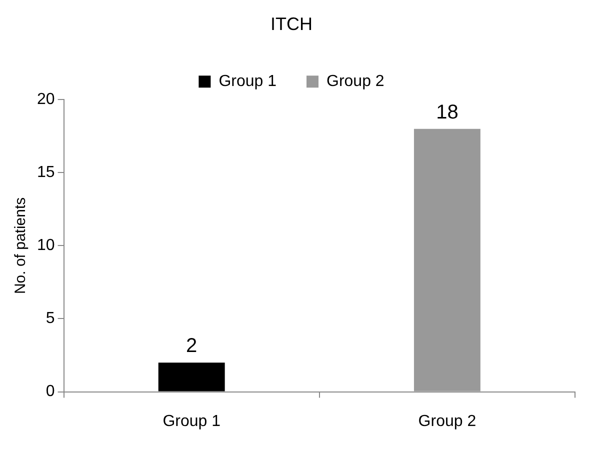 Image resolution: width=593 pixels, height=457 pixels. What do you see at coordinates (46, 173) in the screenshot?
I see `y-tick-label: 15` at bounding box center [46, 173].